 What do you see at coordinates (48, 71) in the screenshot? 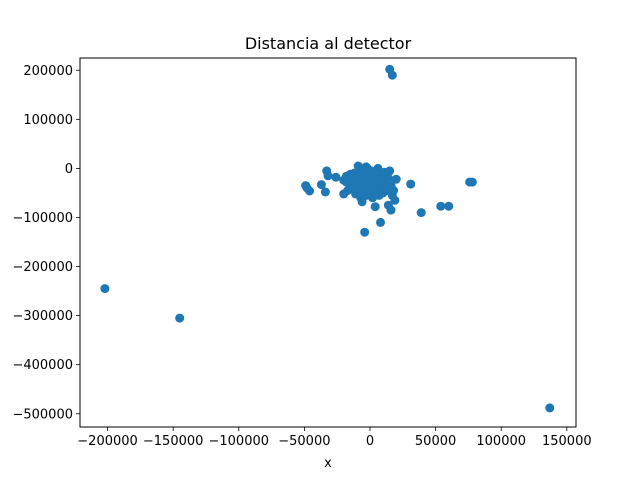
I see `y-tick-label: 200000` at bounding box center [48, 71].